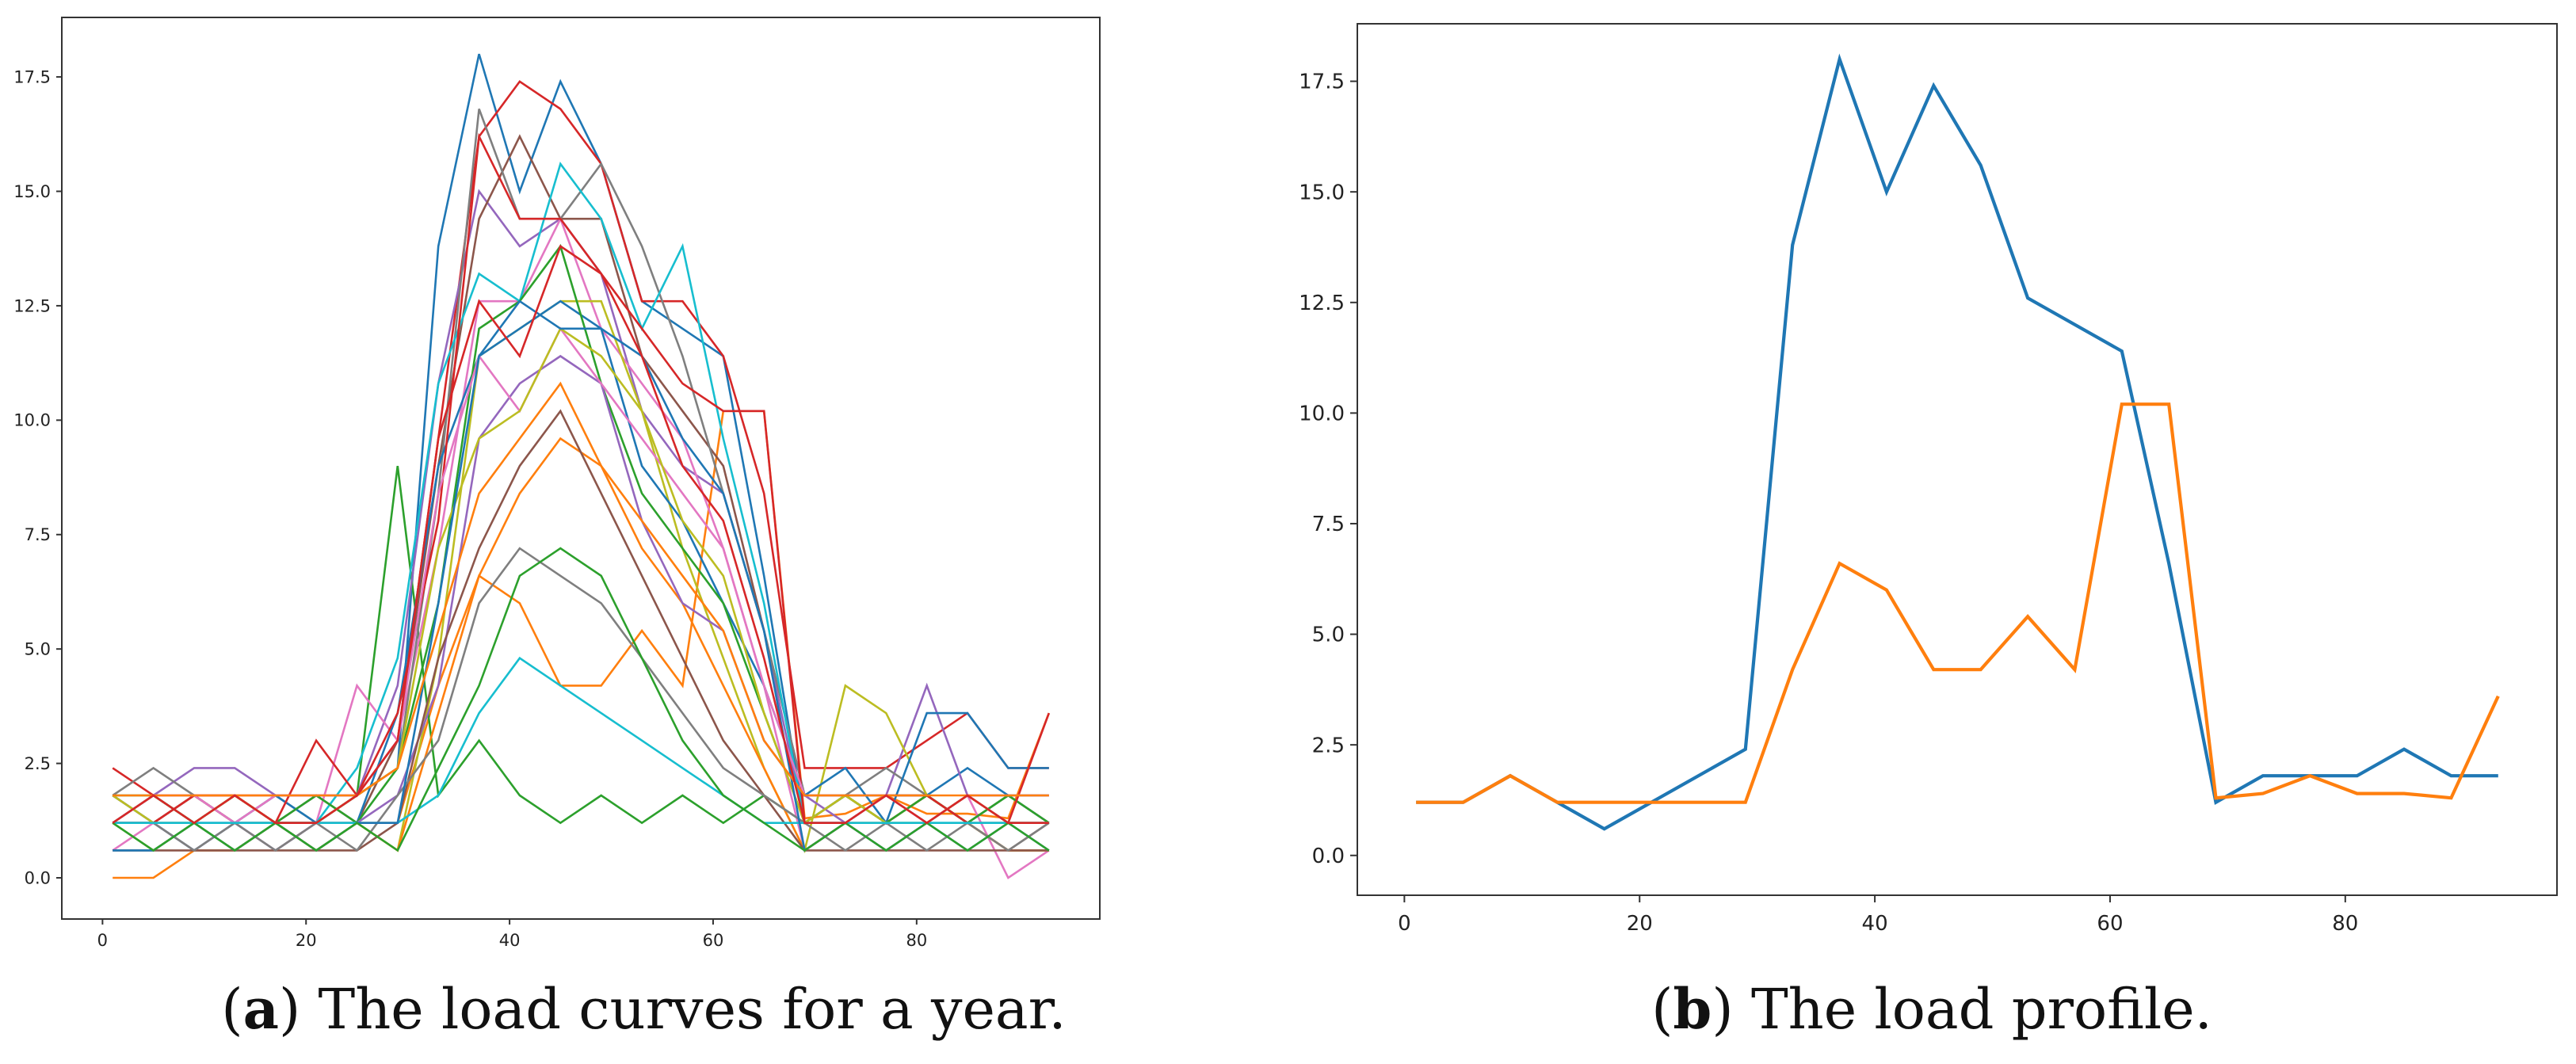 The image size is (2576, 1064). I want to click on x-tick-label-b-1: 20, so click(1640, 924).